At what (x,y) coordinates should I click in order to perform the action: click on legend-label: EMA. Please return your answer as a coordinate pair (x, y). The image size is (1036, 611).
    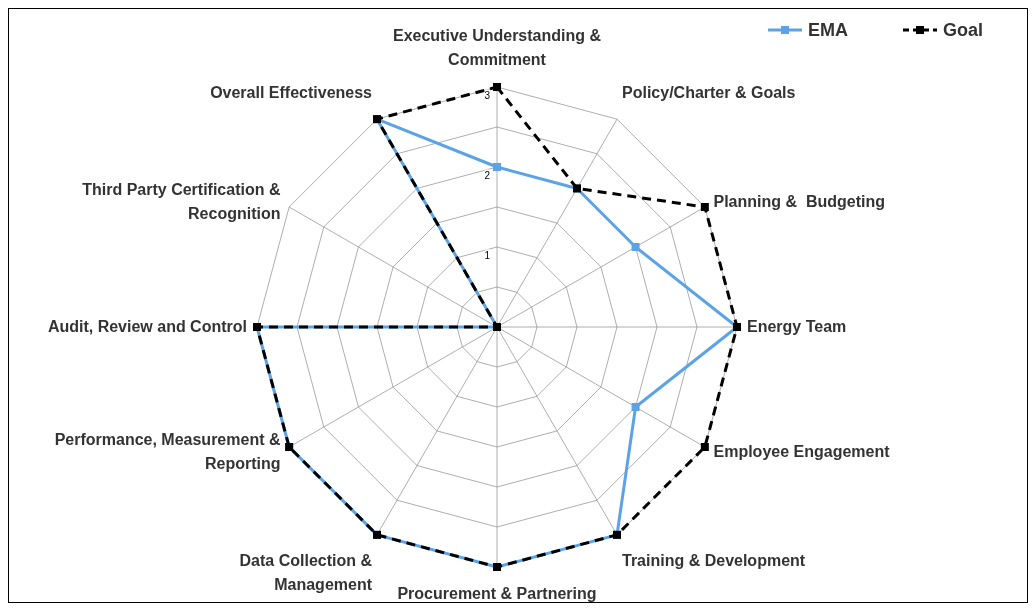
    Looking at the image, I should click on (828, 30).